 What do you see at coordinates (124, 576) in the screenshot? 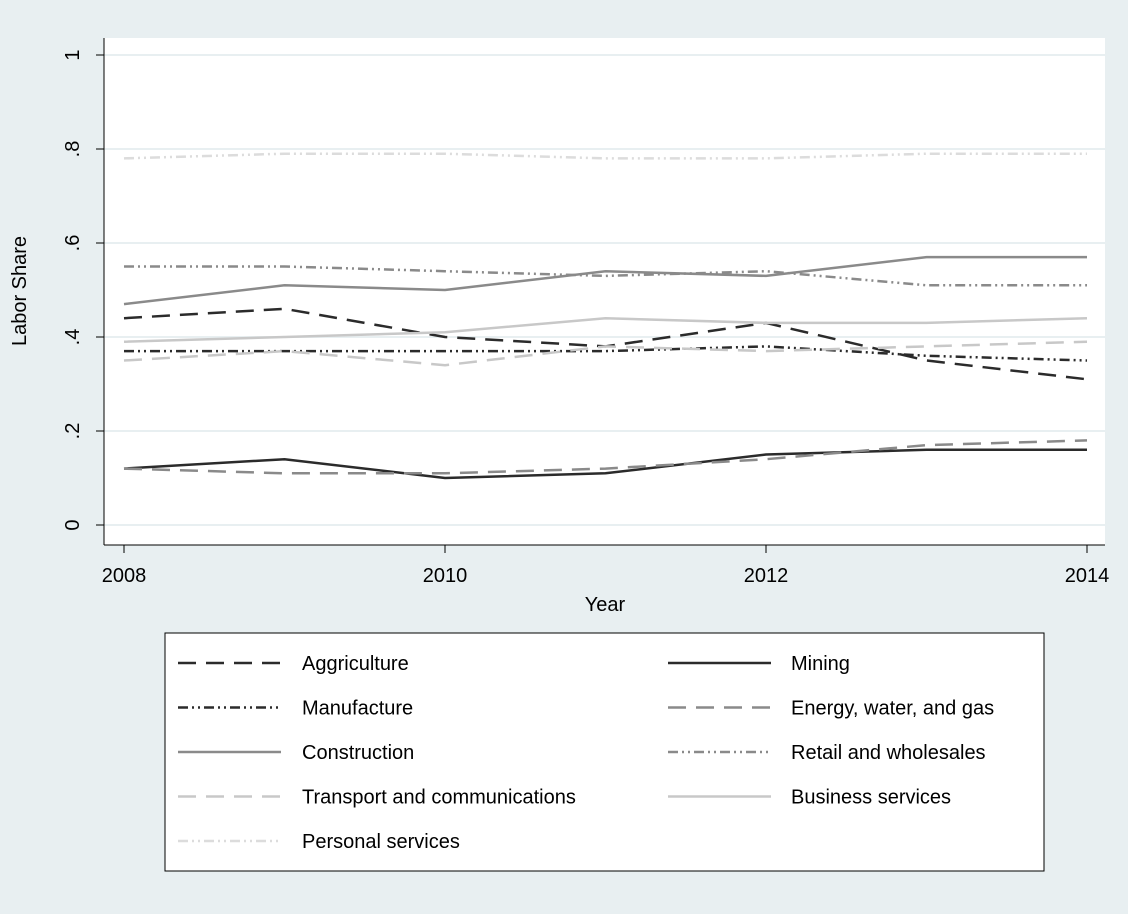
I see `x-tick-label: 2008` at bounding box center [124, 576].